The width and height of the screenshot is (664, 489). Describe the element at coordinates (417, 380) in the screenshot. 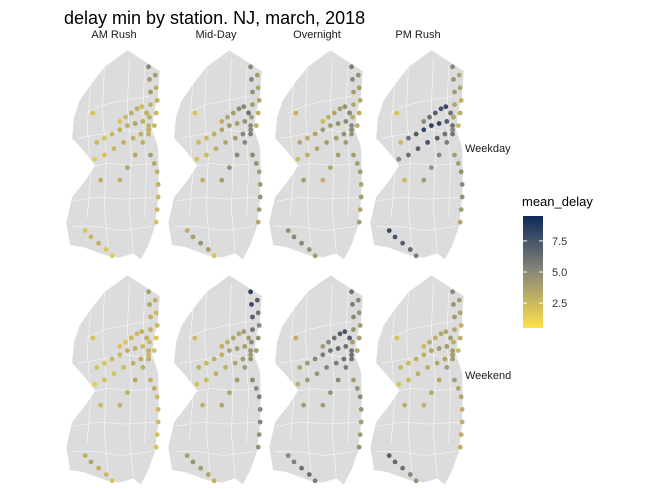

I see `panel-pm-rush-weekend` at that location.